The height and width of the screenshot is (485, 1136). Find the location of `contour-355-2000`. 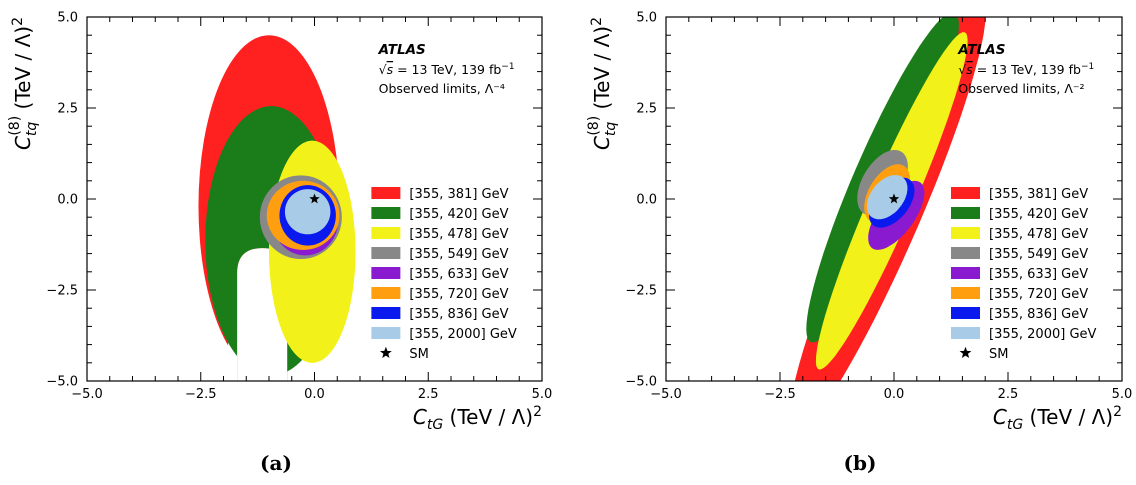

contour-355-2000 is located at coordinates (887, 197).